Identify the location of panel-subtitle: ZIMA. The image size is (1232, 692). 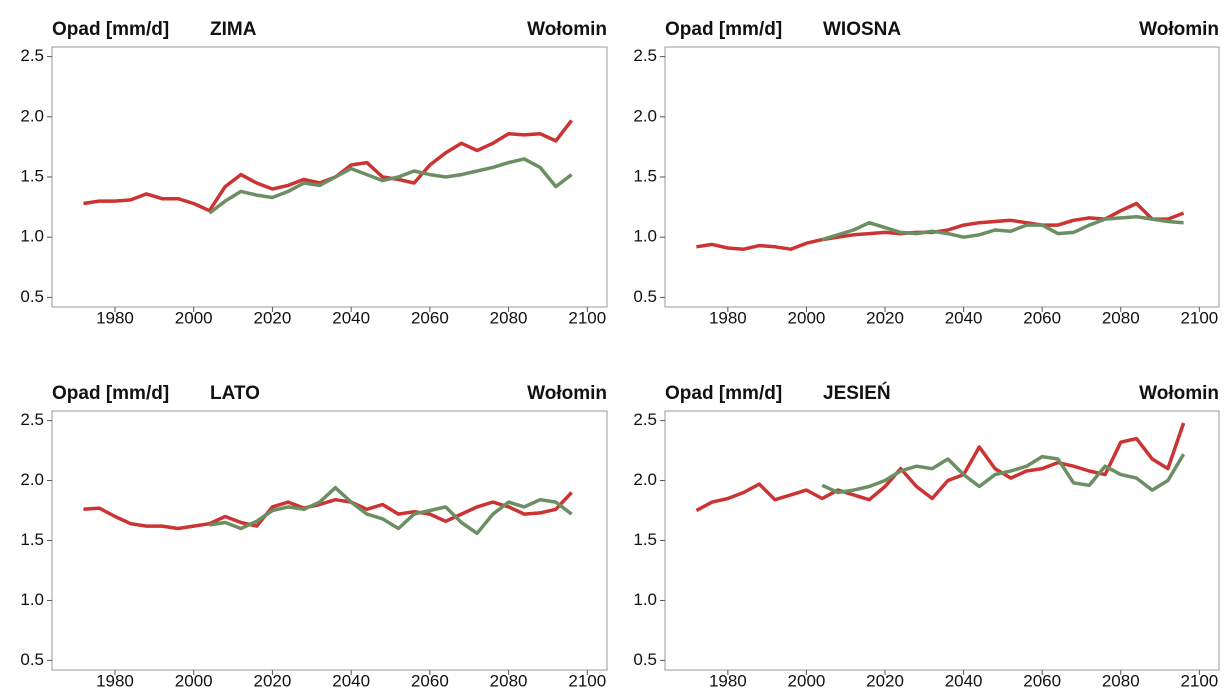
(233, 29).